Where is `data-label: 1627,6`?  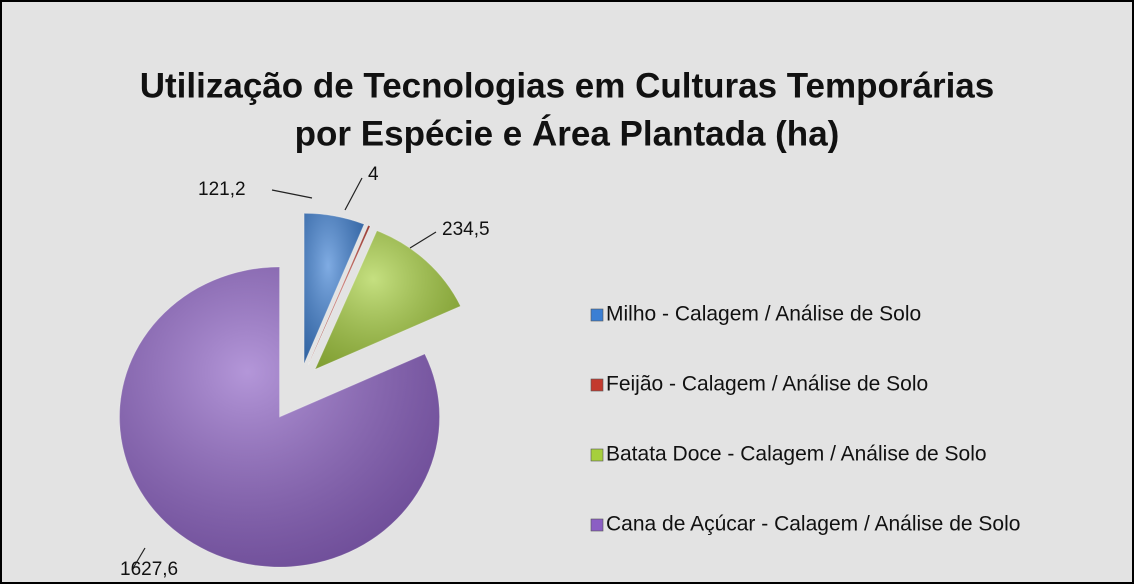
data-label: 1627,6 is located at coordinates (149, 569).